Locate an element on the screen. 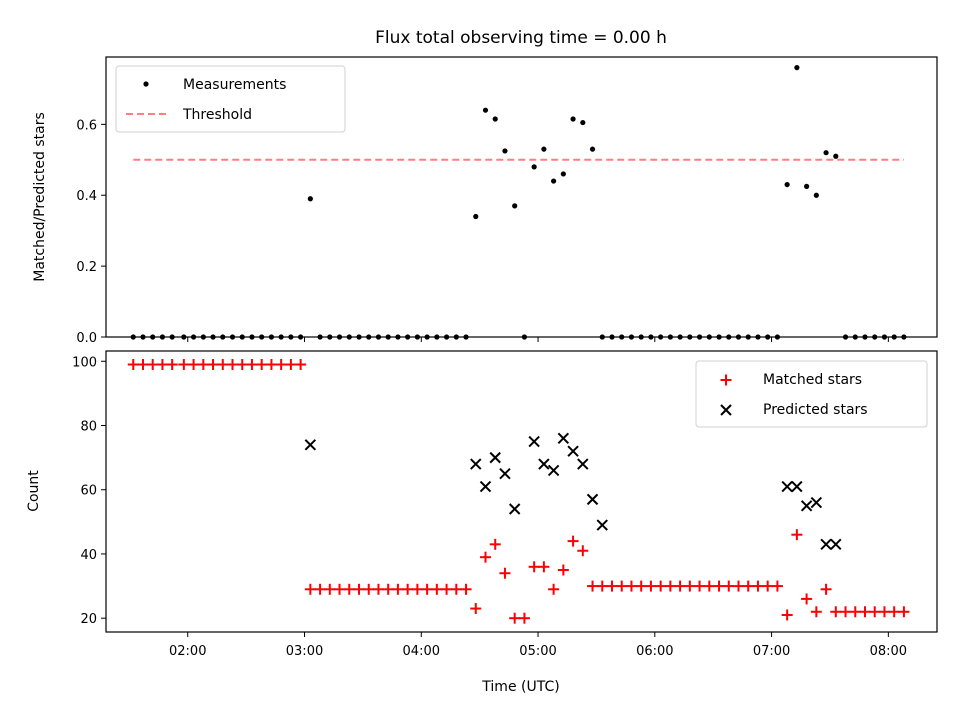 The image size is (960, 720). bottom-x-ticks: 02:00 03:00 04:00 05:00 06:00 07:00 08:00 is located at coordinates (538, 645).